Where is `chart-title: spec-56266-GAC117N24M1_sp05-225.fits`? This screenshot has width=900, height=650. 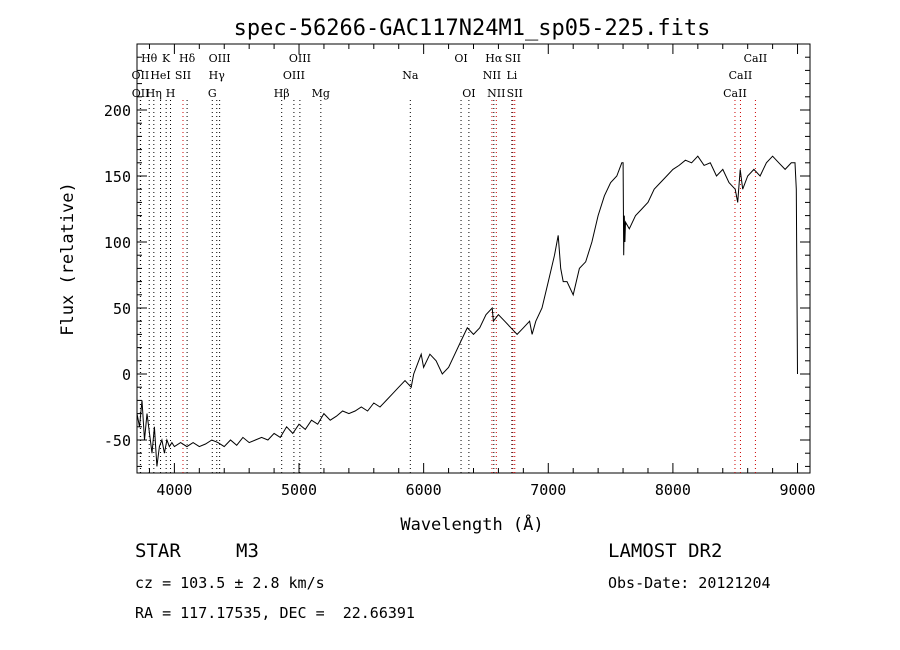
chart-title: spec-56266-GAC117N24M1_sp05-225.fits is located at coordinates (472, 28).